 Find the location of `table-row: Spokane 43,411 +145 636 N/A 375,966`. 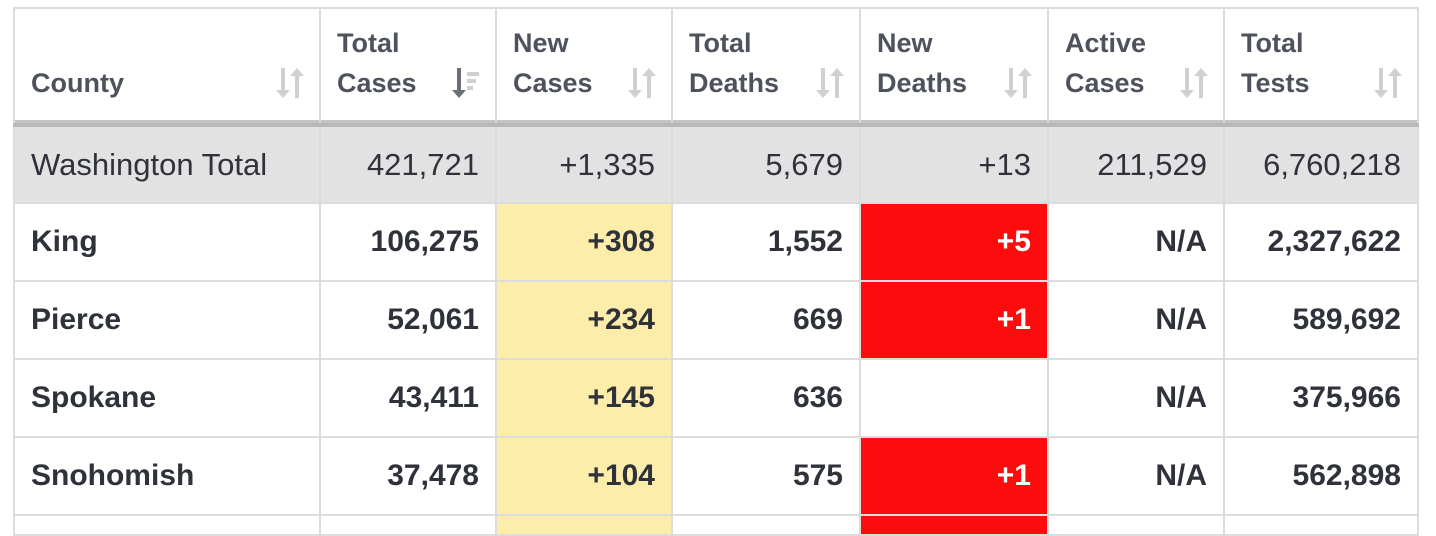

table-row: Spokane 43,411 +145 636 N/A 375,966 is located at coordinates (716, 398).